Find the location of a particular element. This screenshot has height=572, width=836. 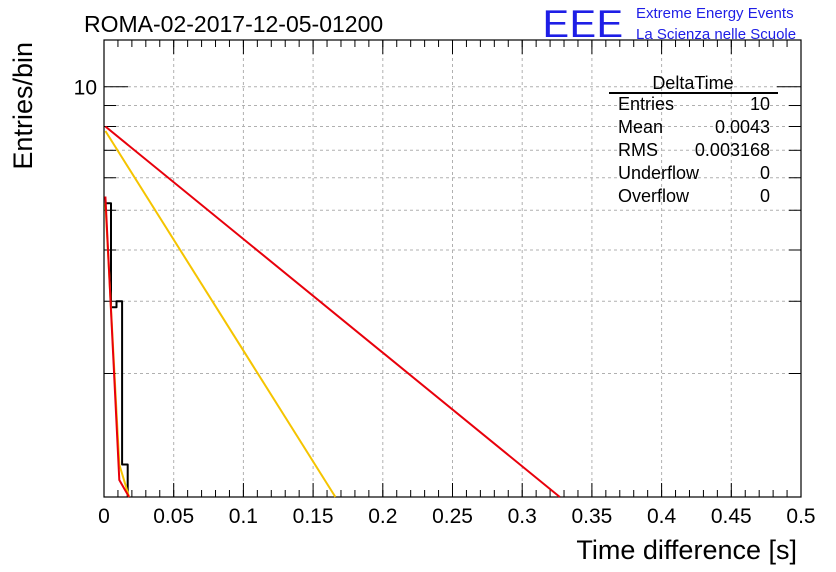

stats-value: 0.0043 is located at coordinates (742, 127).